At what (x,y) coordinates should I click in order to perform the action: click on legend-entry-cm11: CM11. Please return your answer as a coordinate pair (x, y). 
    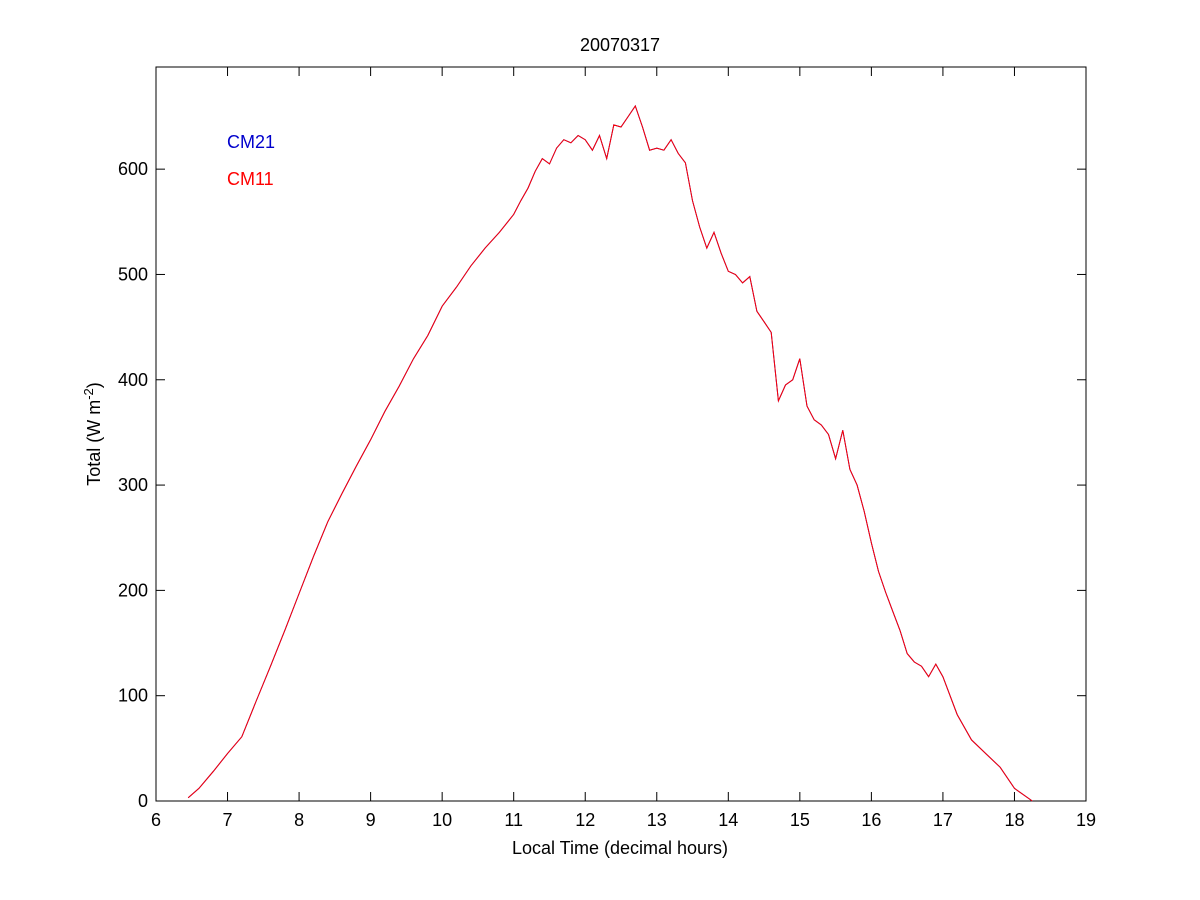
    Looking at the image, I should click on (250, 179).